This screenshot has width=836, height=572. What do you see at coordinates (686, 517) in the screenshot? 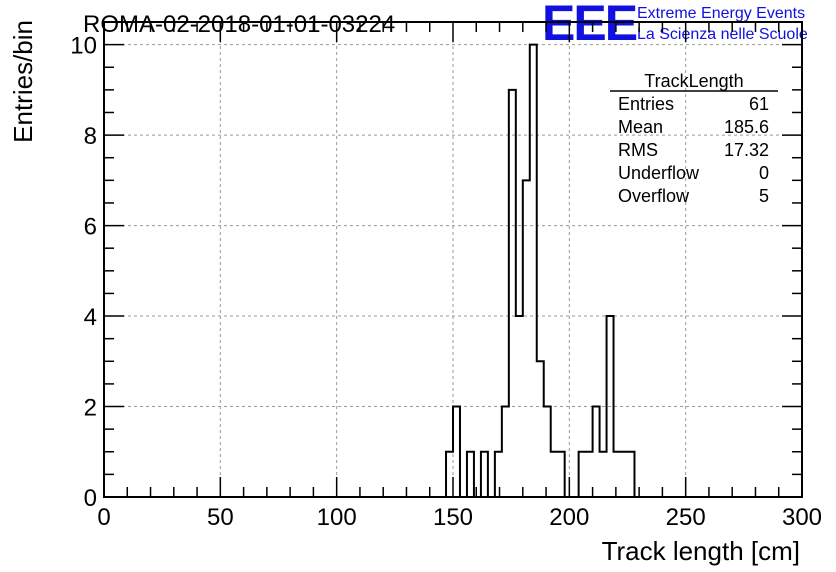
I see `x-tick-label: 250` at bounding box center [686, 517].